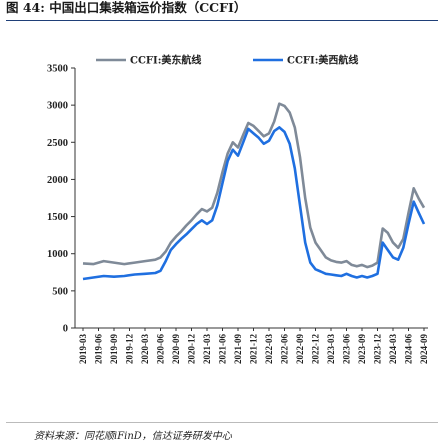 The height and width of the screenshot is (444, 444). I want to click on x-tick-label: 2024-03, so click(393, 349).